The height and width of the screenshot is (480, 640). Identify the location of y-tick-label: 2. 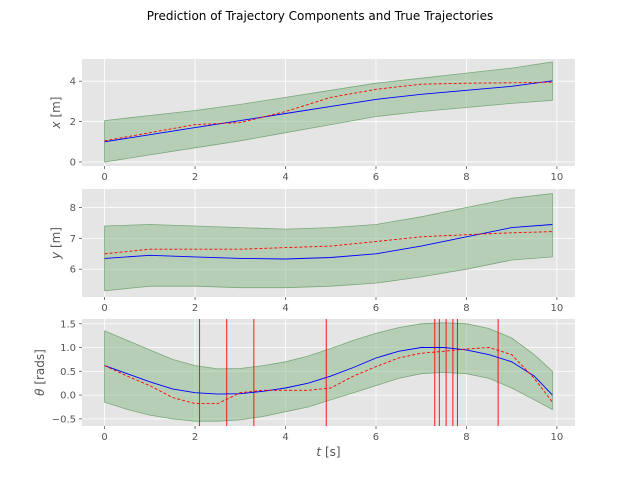
(73, 122).